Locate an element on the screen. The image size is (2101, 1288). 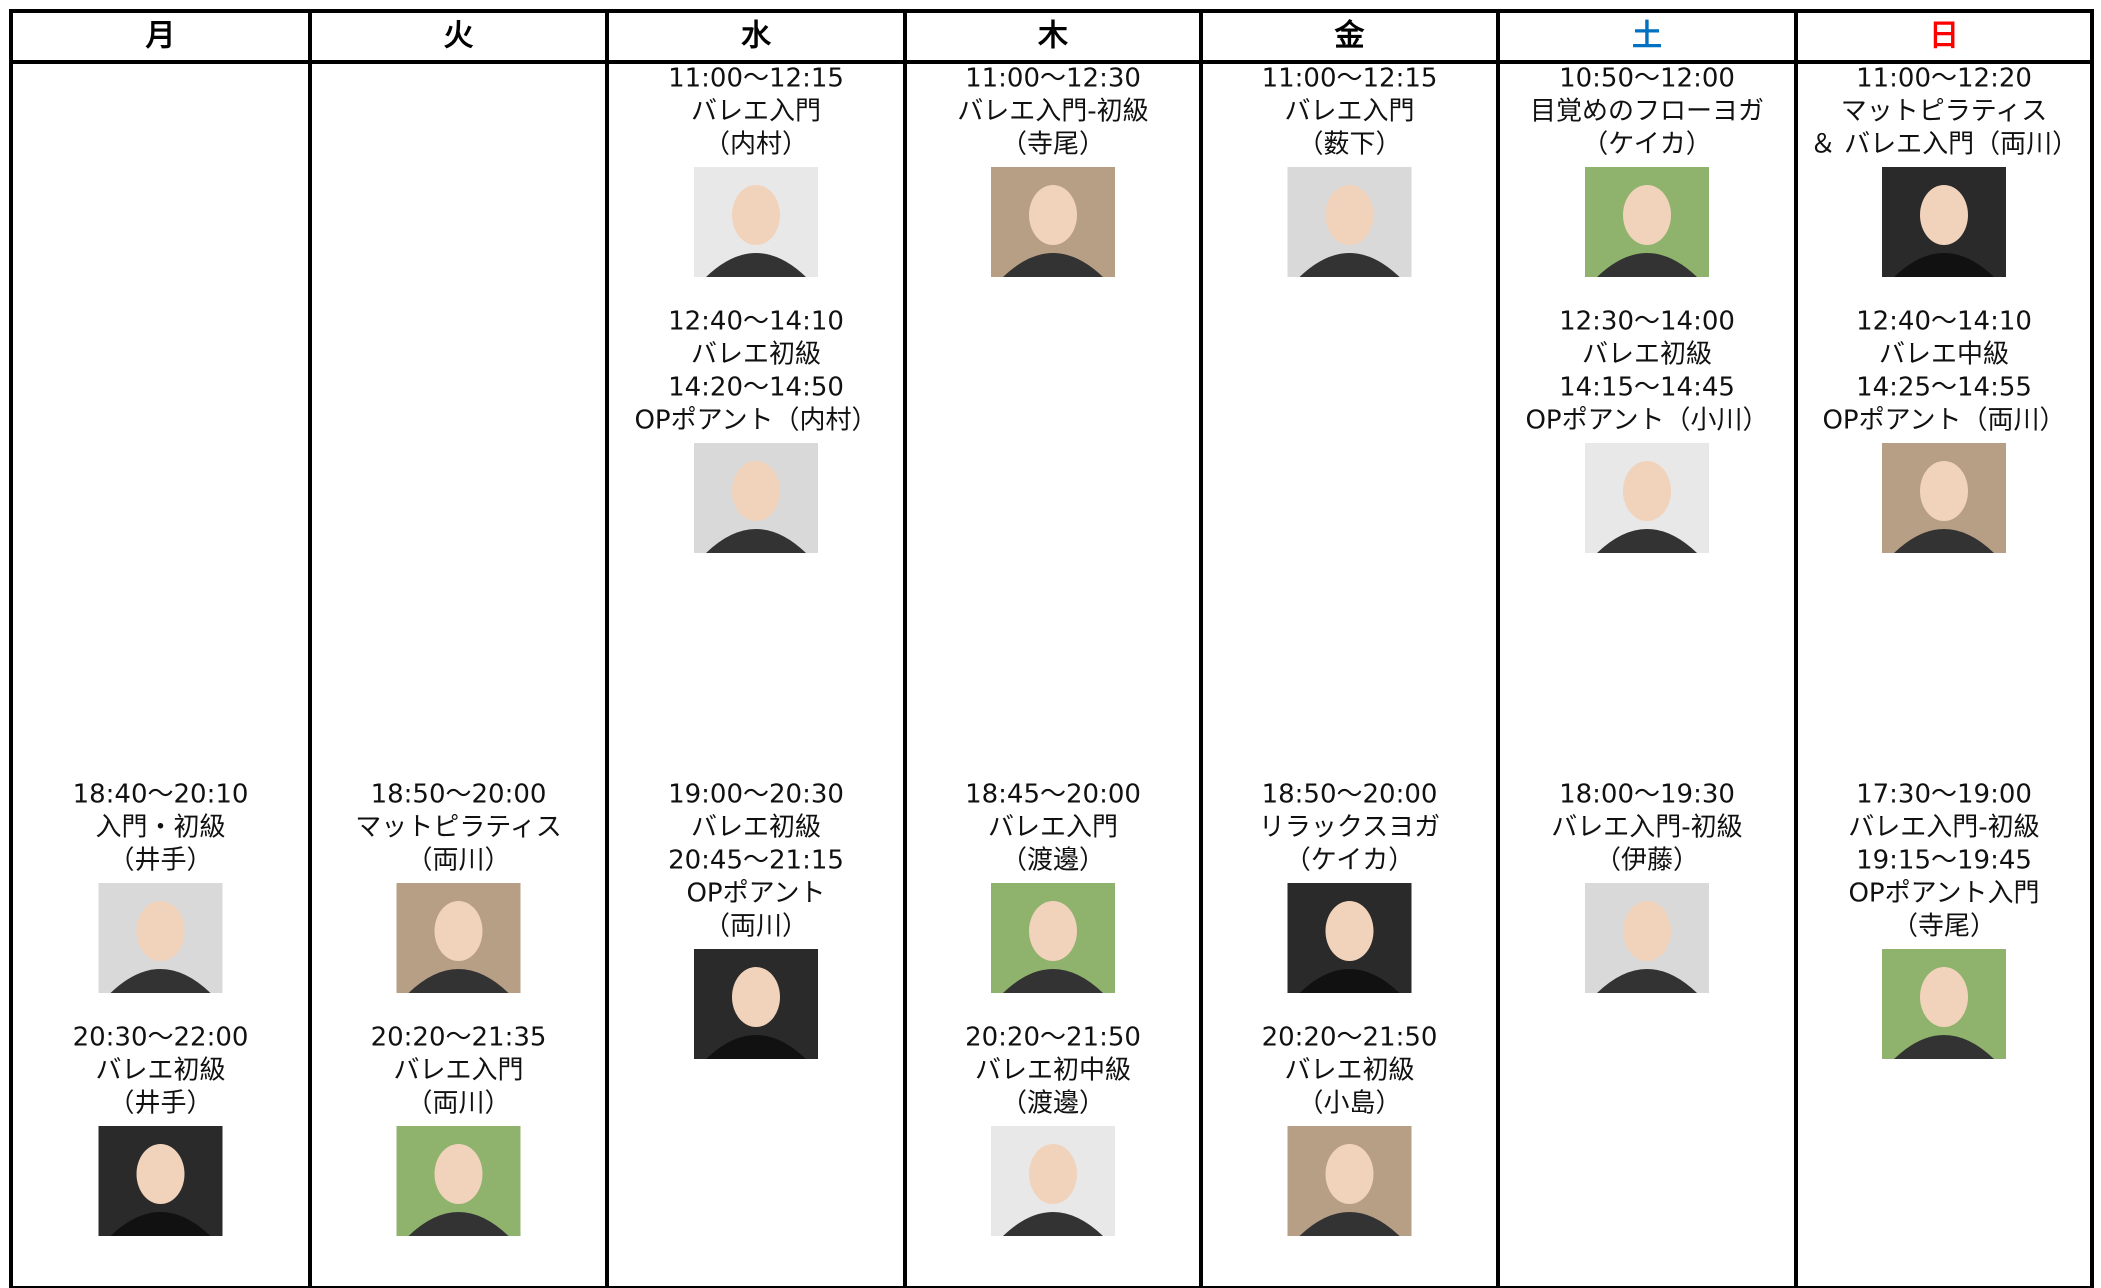
class-text: 19:00～20:30 is located at coordinates (756, 795).